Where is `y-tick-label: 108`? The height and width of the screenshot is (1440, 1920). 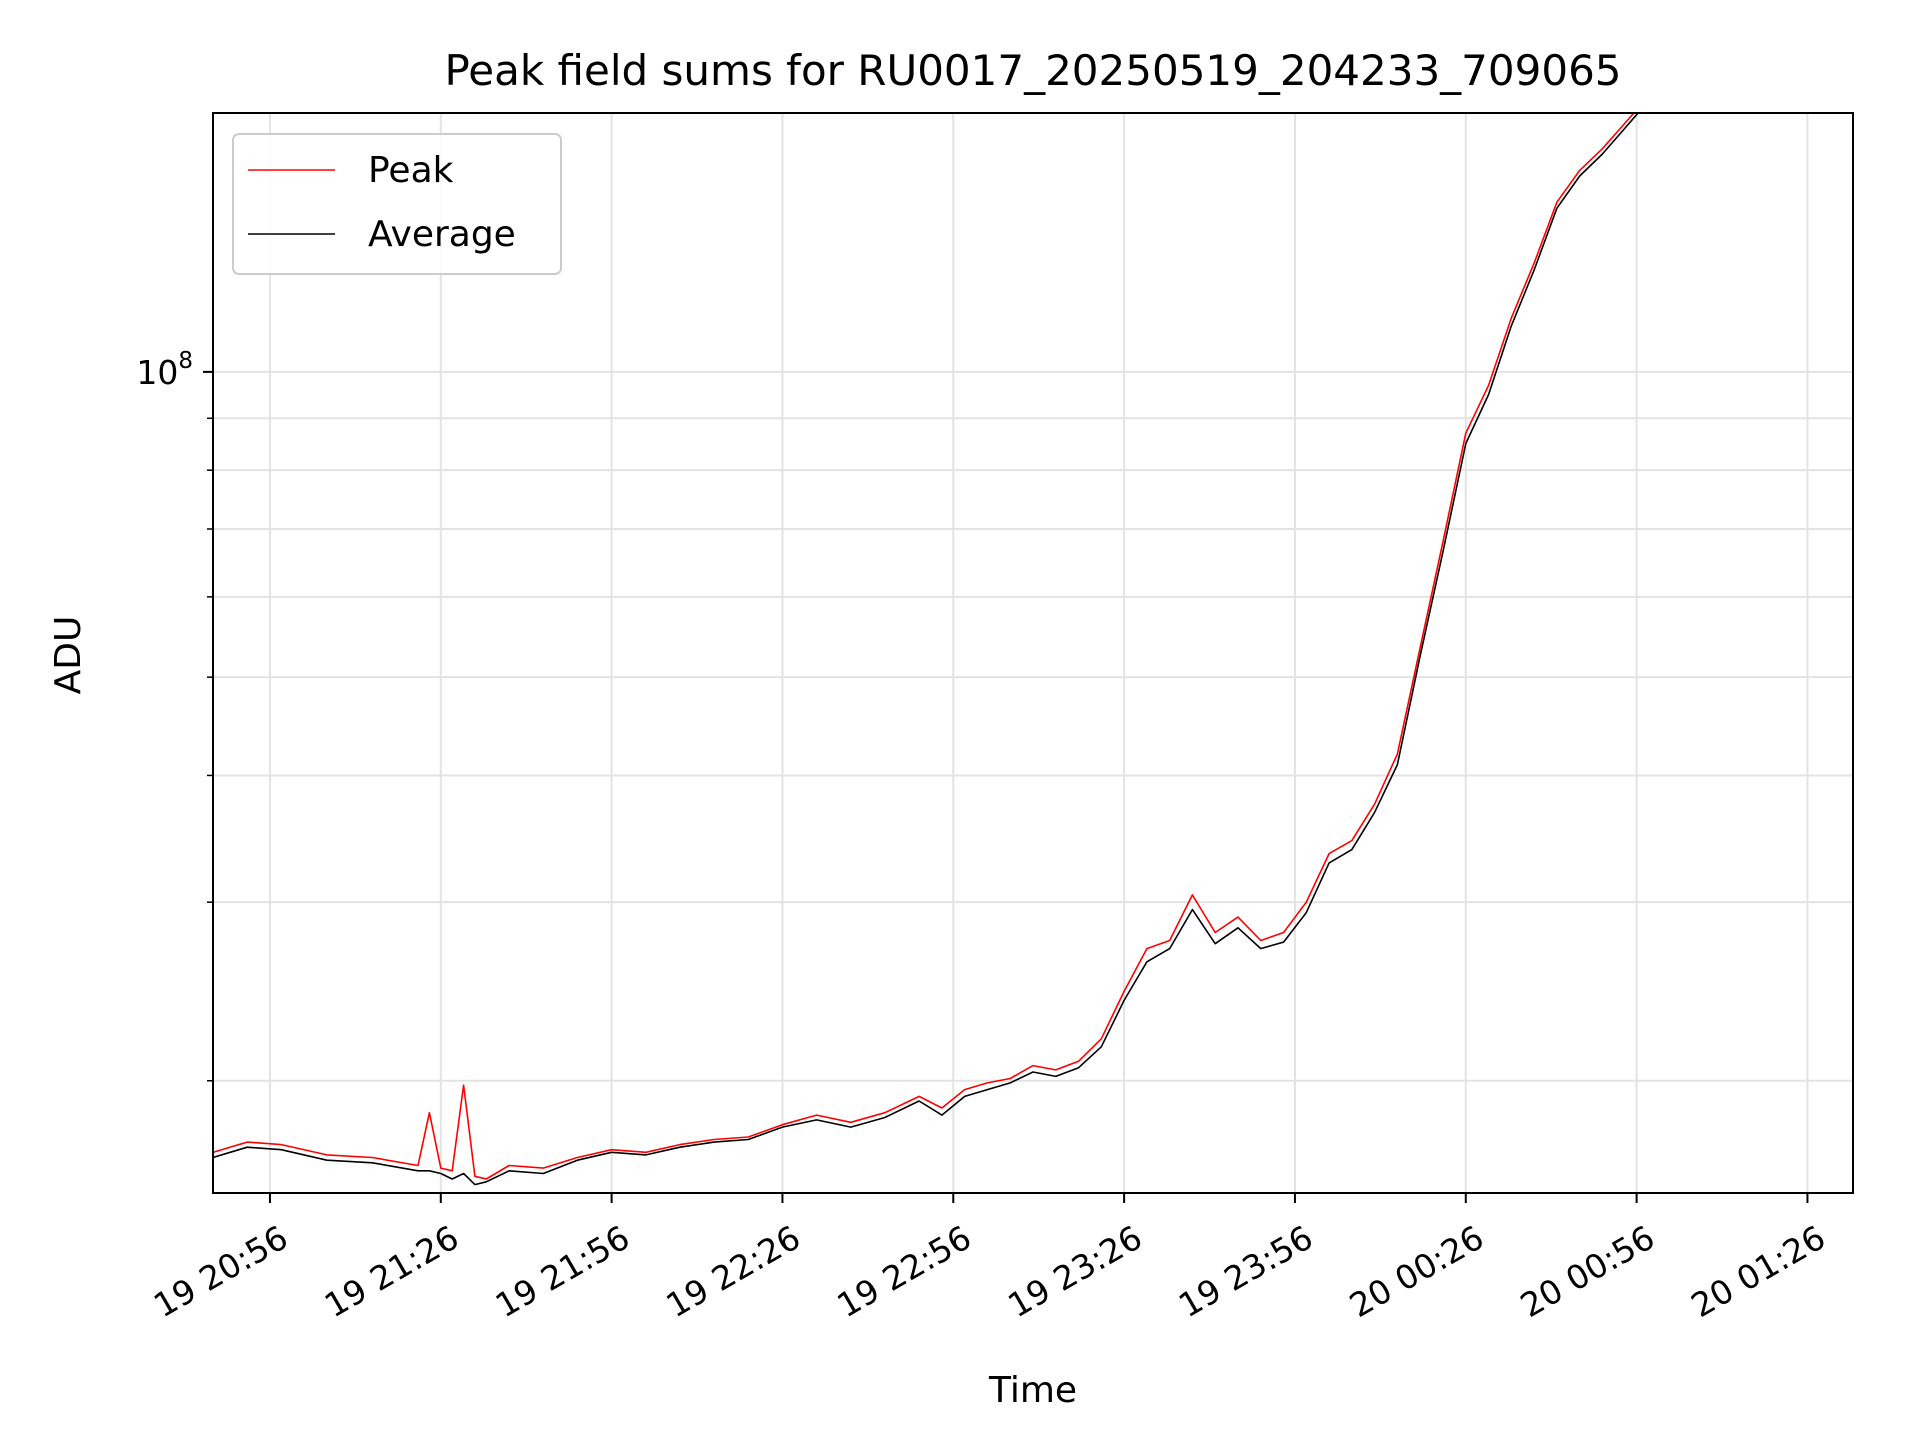 y-tick-label: 108 is located at coordinates (164, 370).